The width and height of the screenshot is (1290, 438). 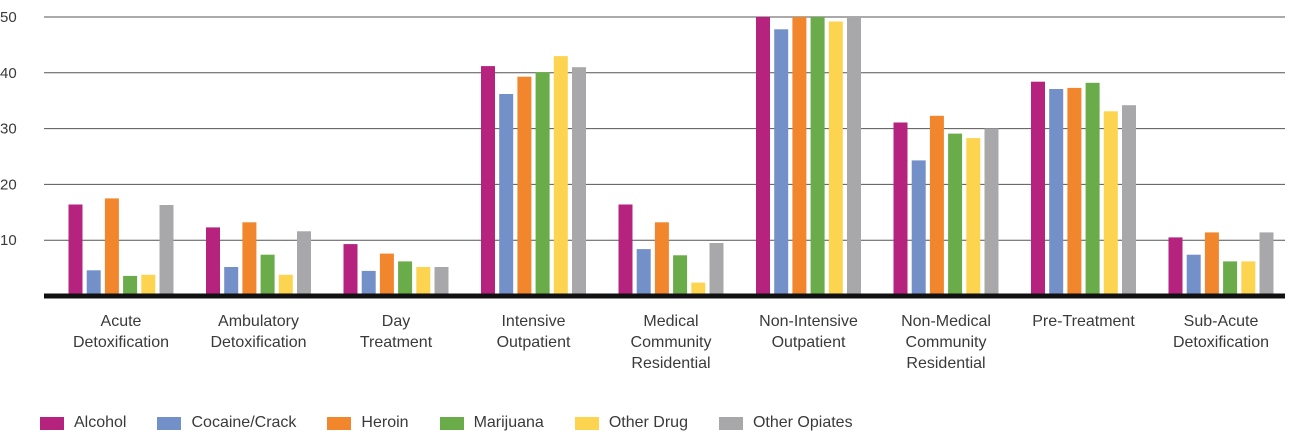 What do you see at coordinates (631, 423) in the screenshot?
I see `legend-item: Other Drug` at bounding box center [631, 423].